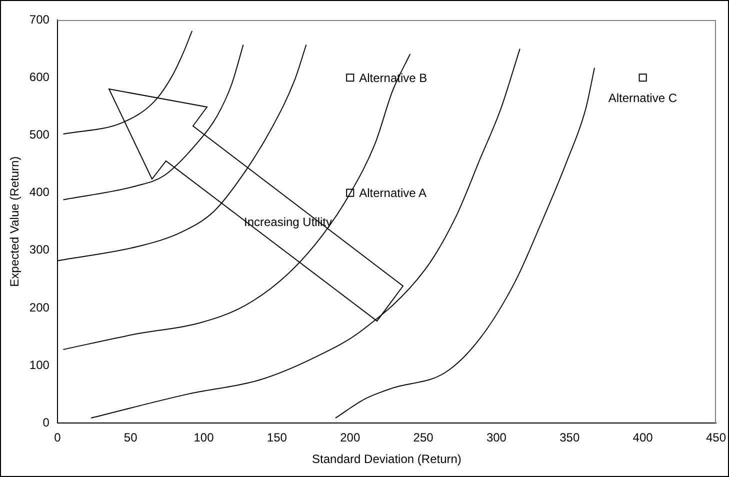 This screenshot has width=729, height=477. What do you see at coordinates (643, 97) in the screenshot?
I see `data-label: Alternative C` at bounding box center [643, 97].